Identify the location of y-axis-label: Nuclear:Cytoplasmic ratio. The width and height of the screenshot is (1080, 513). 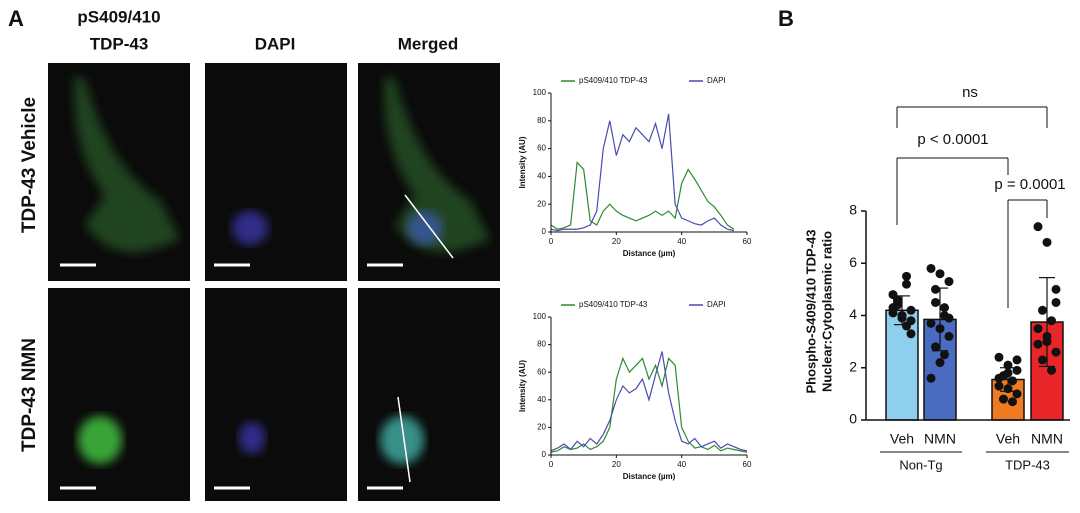
(826, 311).